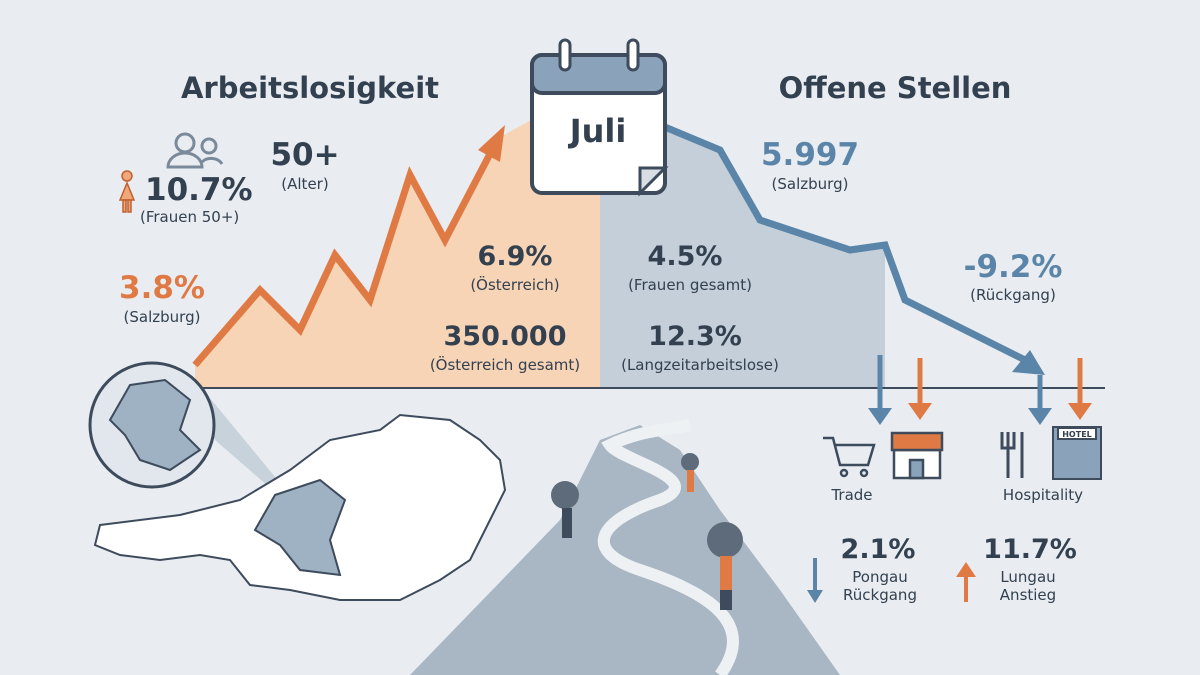 Image resolution: width=1200 pixels, height=675 pixels. What do you see at coordinates (1043, 495) in the screenshot?
I see `sector-label: Hospitality` at bounding box center [1043, 495].